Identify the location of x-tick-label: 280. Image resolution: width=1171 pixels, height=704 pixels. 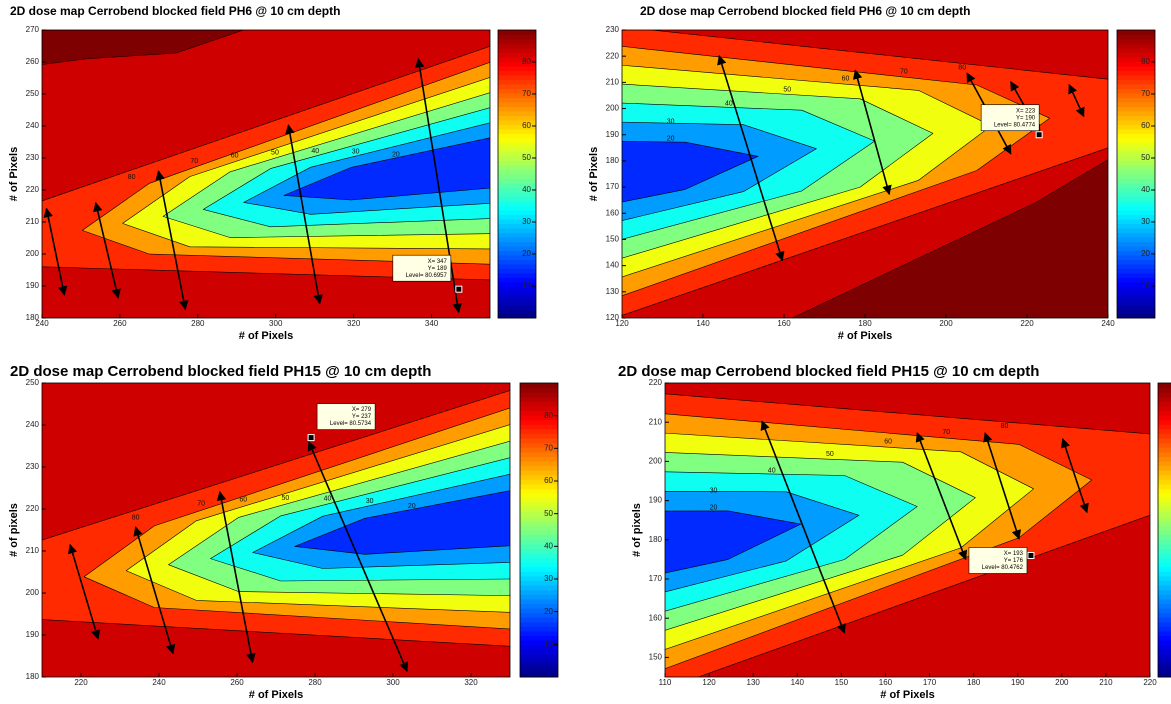
(198, 323).